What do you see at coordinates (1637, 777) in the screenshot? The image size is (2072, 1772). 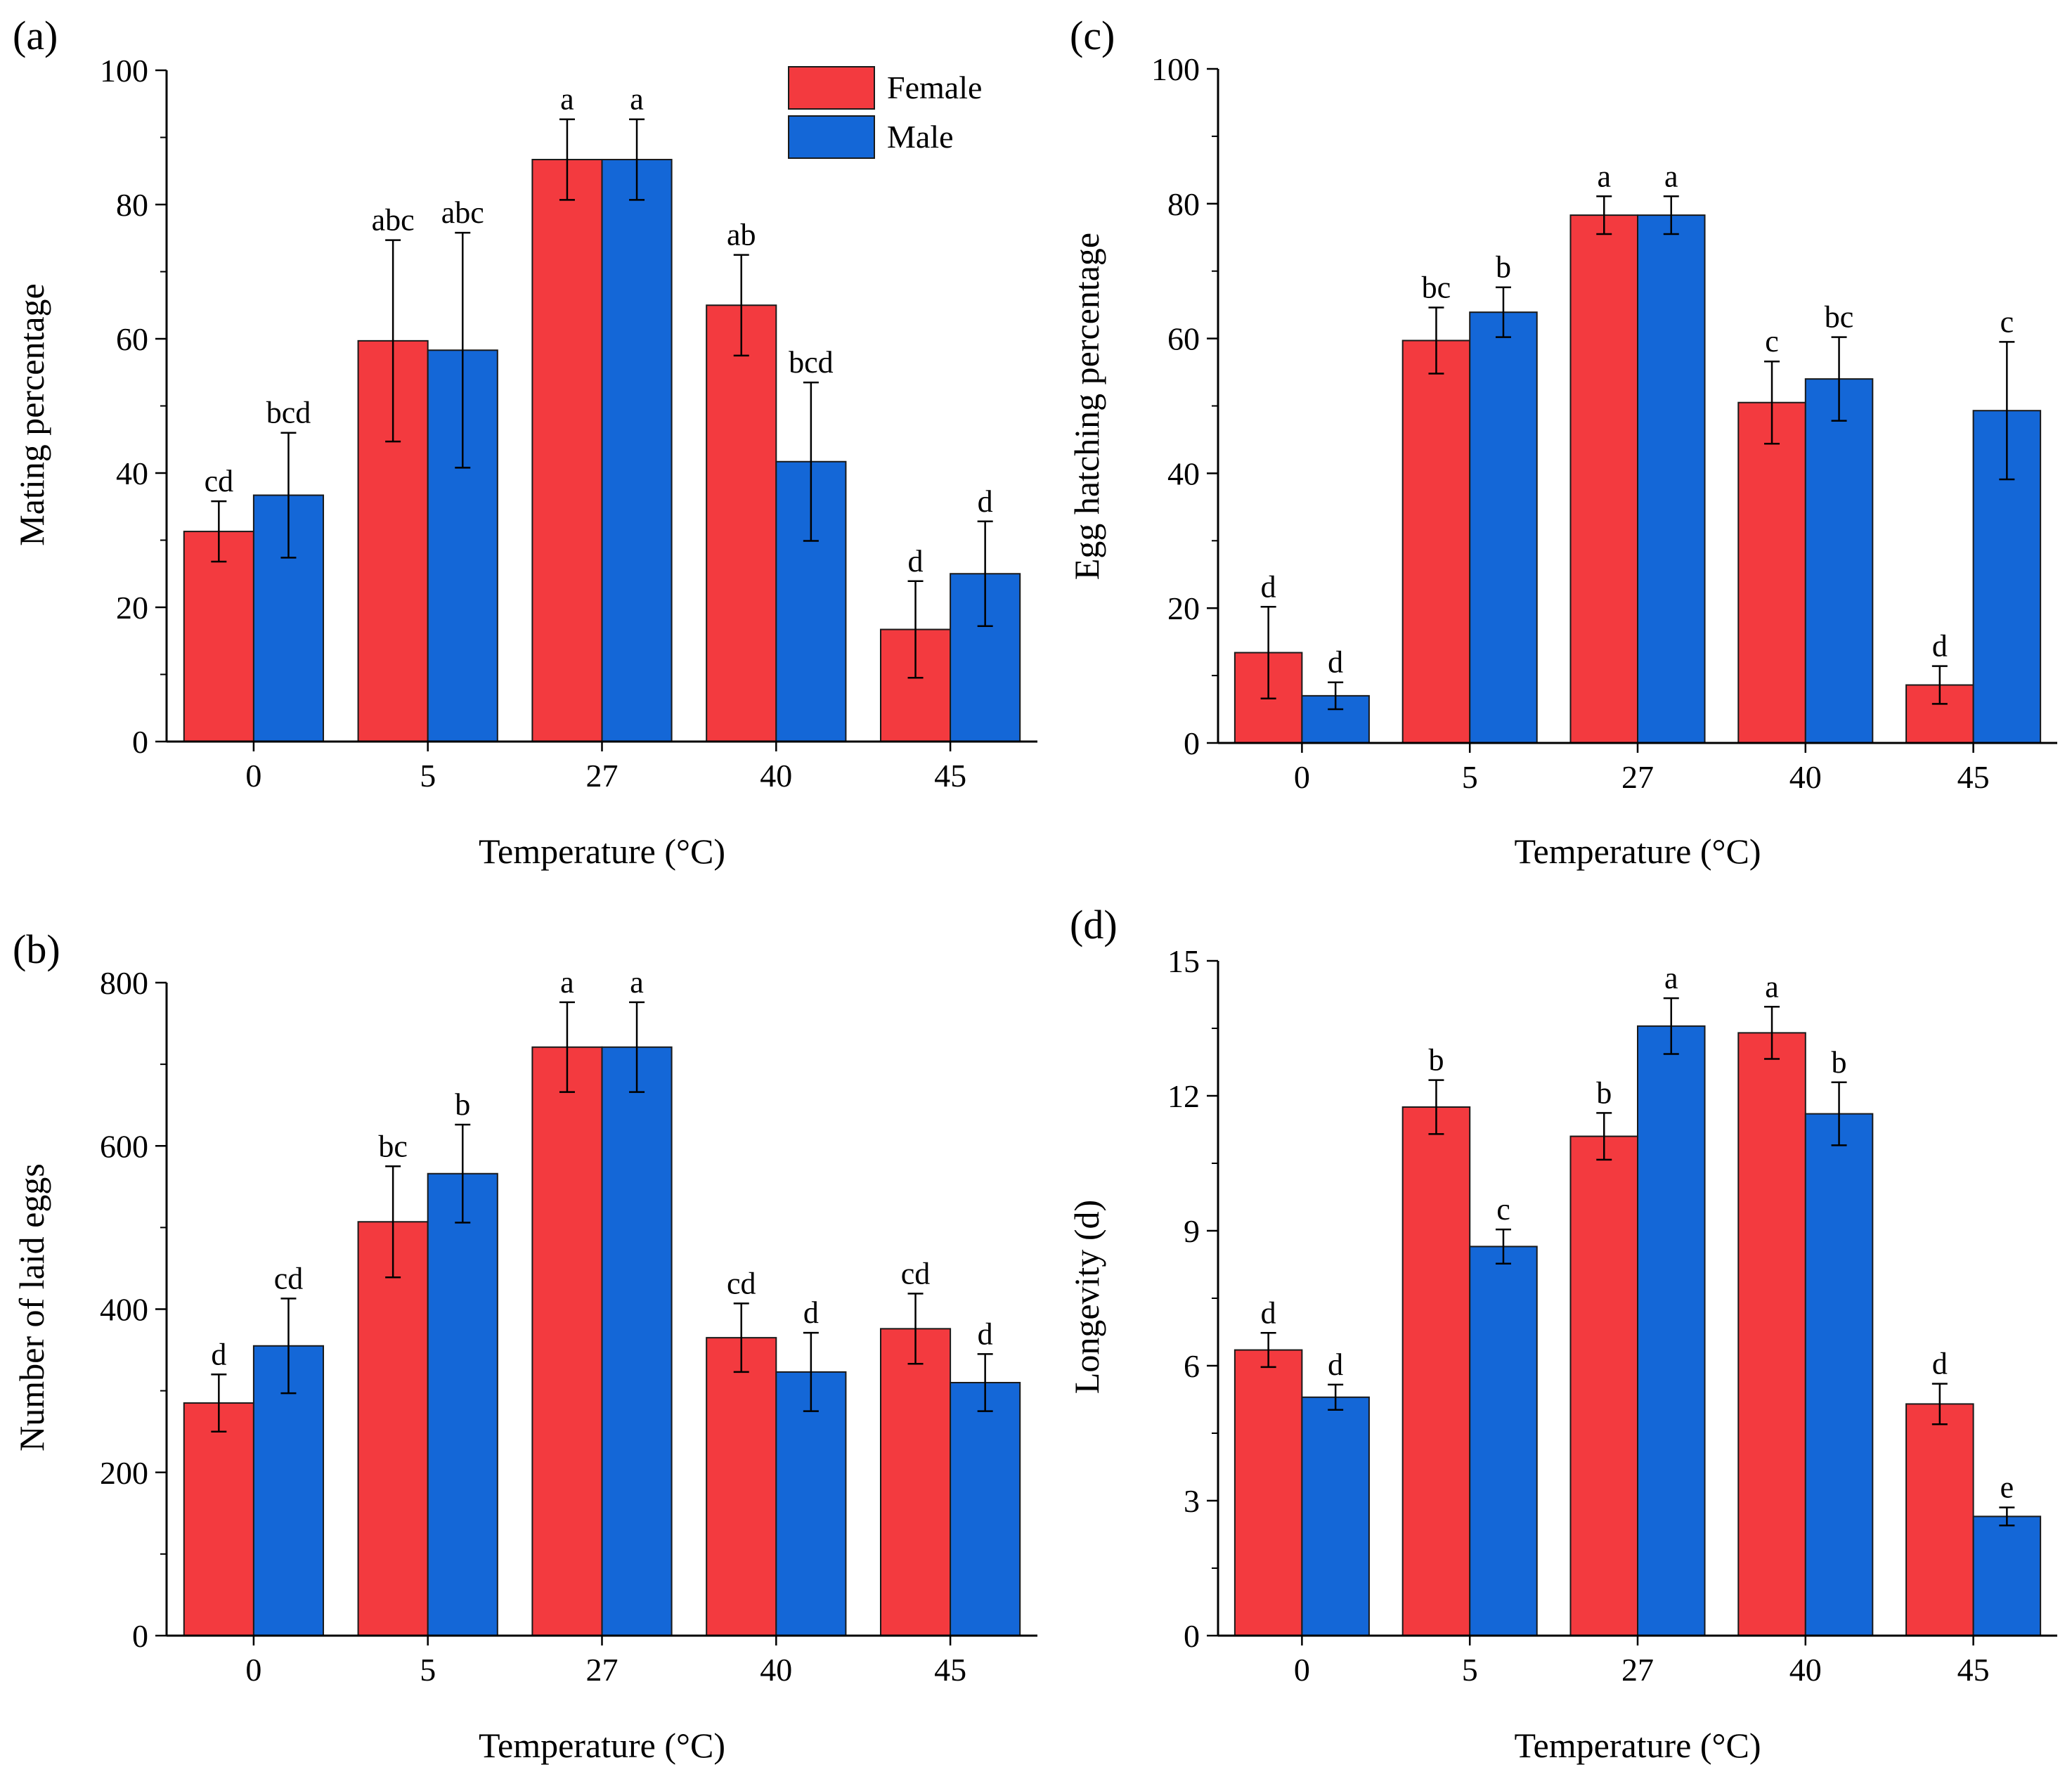 I see `x-tick-label-27: 27` at bounding box center [1637, 777].